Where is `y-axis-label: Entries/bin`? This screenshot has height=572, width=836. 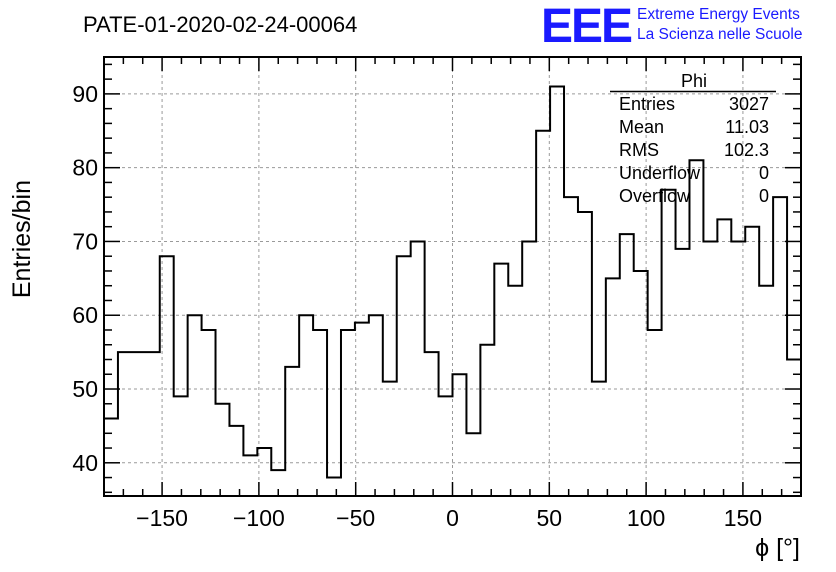 y-axis-label: Entries/bin is located at coordinates (22, 239).